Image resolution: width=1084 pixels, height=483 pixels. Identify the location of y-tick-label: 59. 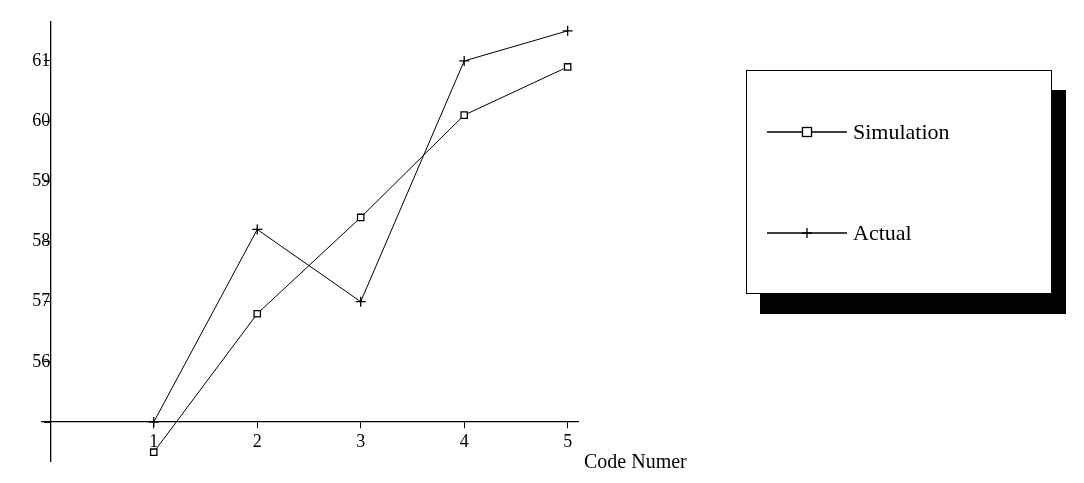
(41, 180).